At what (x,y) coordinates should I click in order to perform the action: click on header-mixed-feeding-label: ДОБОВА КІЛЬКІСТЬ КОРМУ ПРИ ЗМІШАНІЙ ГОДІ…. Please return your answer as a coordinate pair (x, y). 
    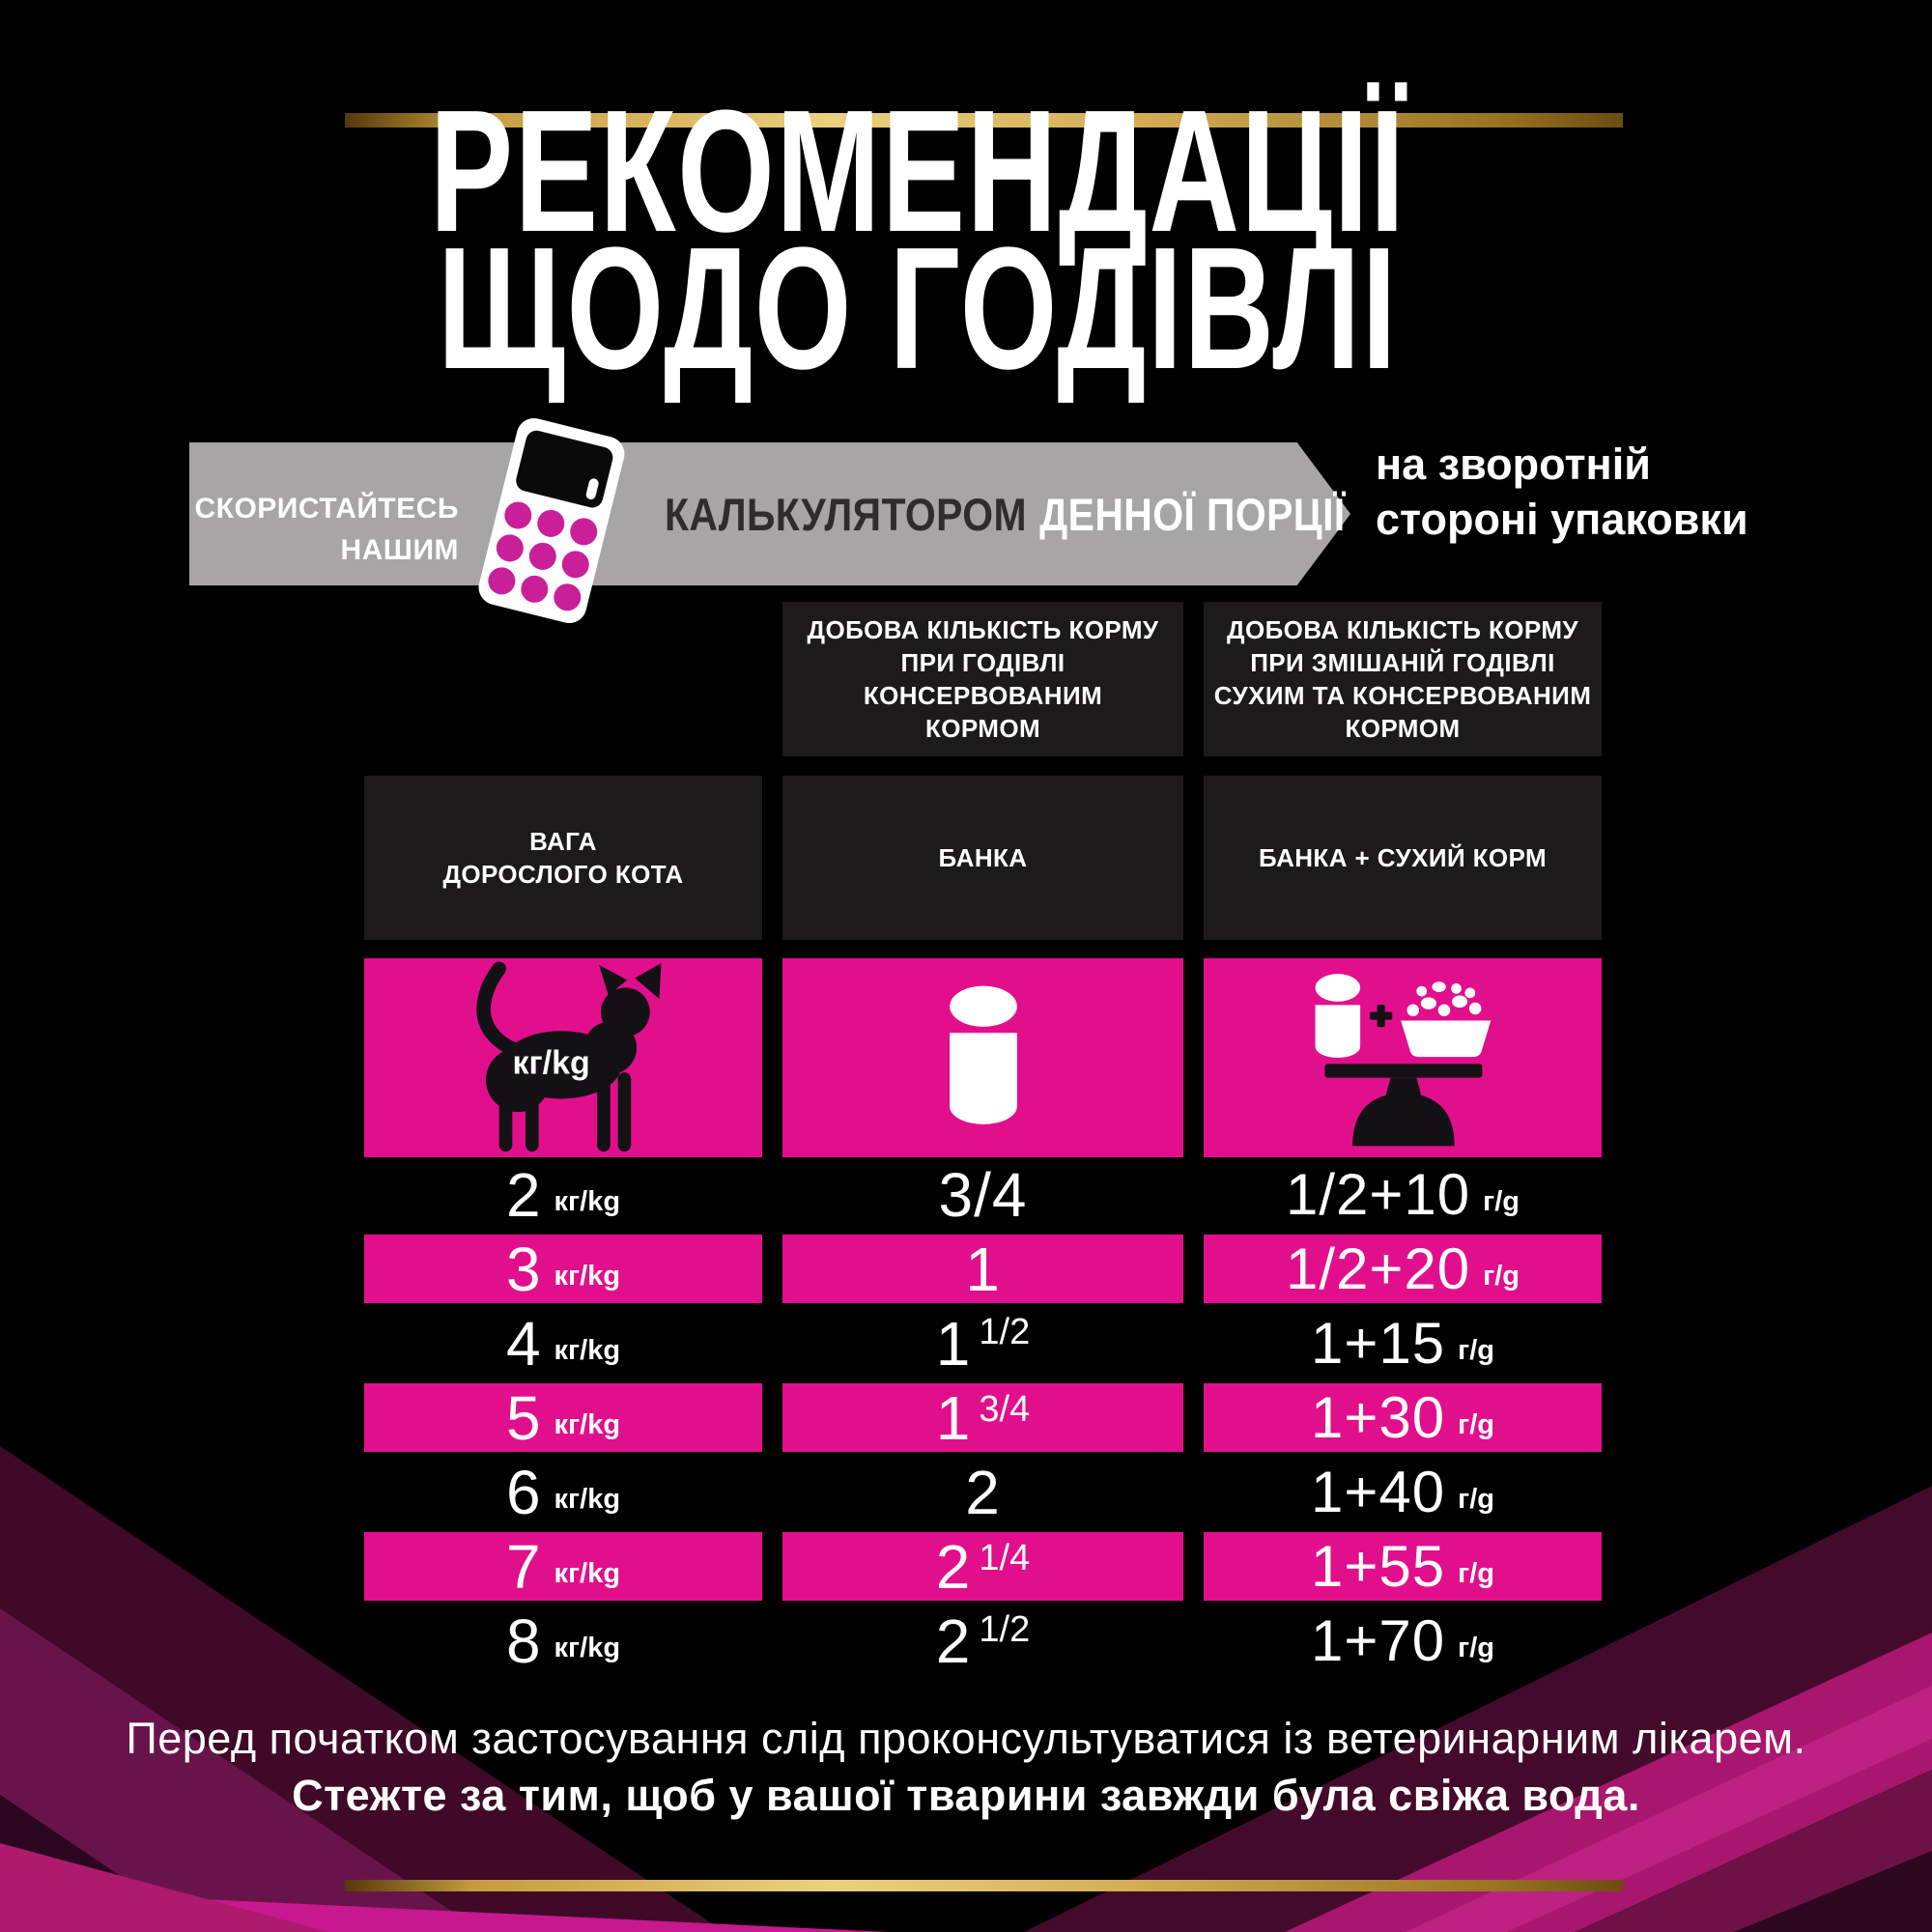
    Looking at the image, I should click on (1402, 679).